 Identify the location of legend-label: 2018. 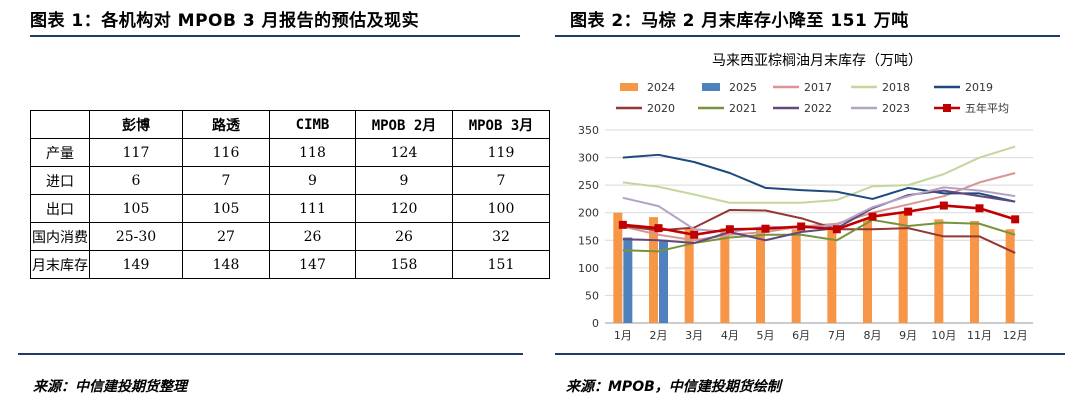
(896, 87).